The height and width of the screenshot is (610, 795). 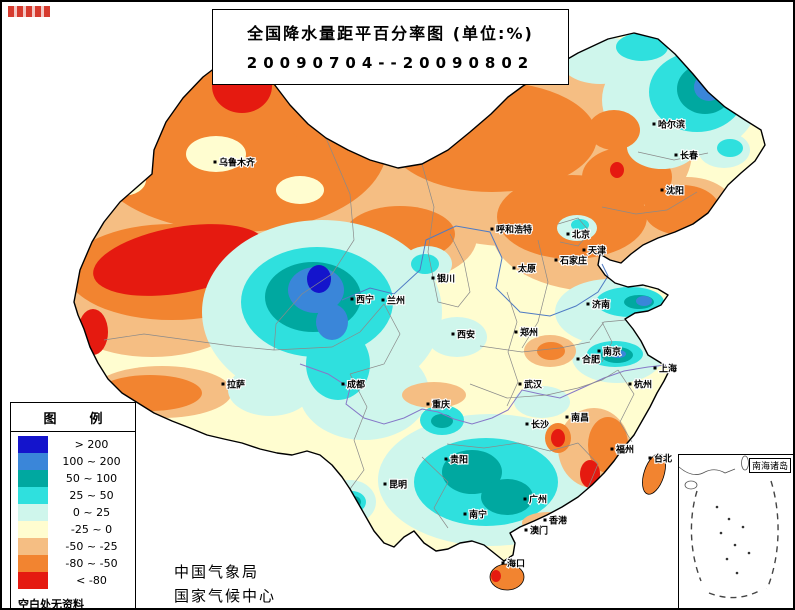 I want to click on city-label: 贵阳, so click(x=459, y=460).